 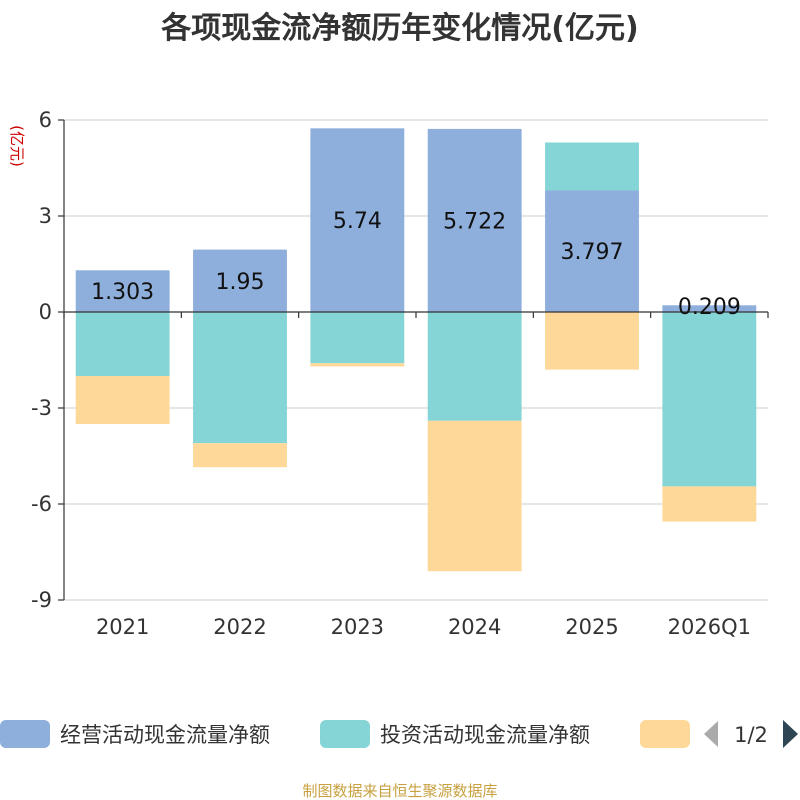 What do you see at coordinates (790, 734) in the screenshot?
I see `legend-next-icon` at bounding box center [790, 734].